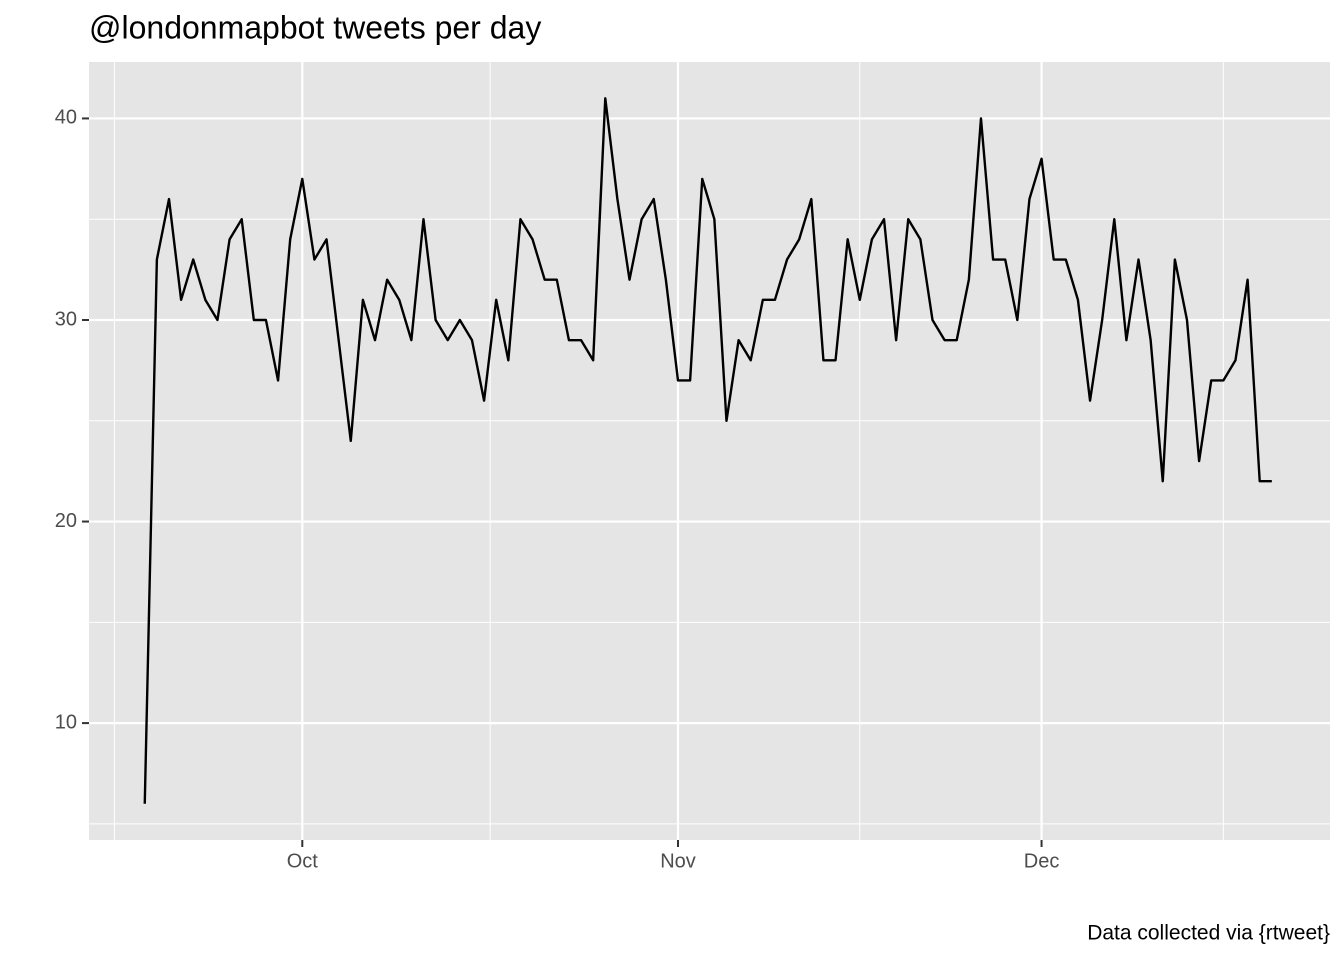 This screenshot has height=965, width=1344. Describe the element at coordinates (66, 118) in the screenshot. I see `y-tick-label: 40` at that location.